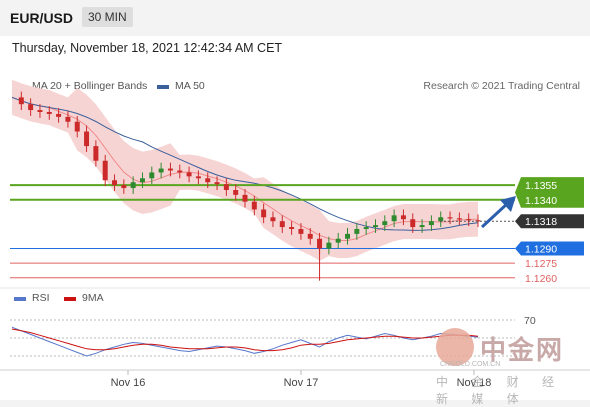 Image resolution: width=590 pixels, height=407 pixels. What do you see at coordinates (128, 383) in the screenshot?
I see `x-axis-label: Nov 16` at bounding box center [128, 383].